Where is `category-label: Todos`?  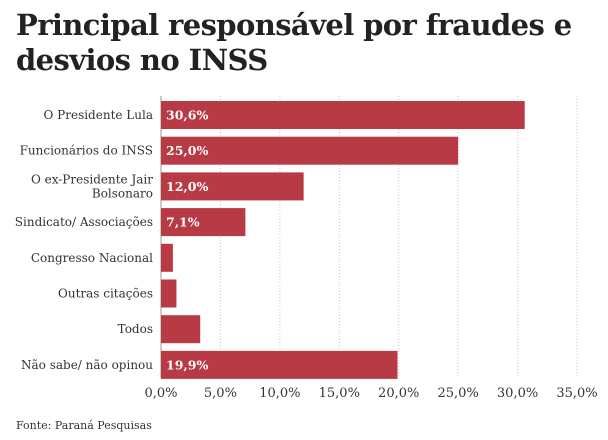
category-label: Todos is located at coordinates (135, 329).